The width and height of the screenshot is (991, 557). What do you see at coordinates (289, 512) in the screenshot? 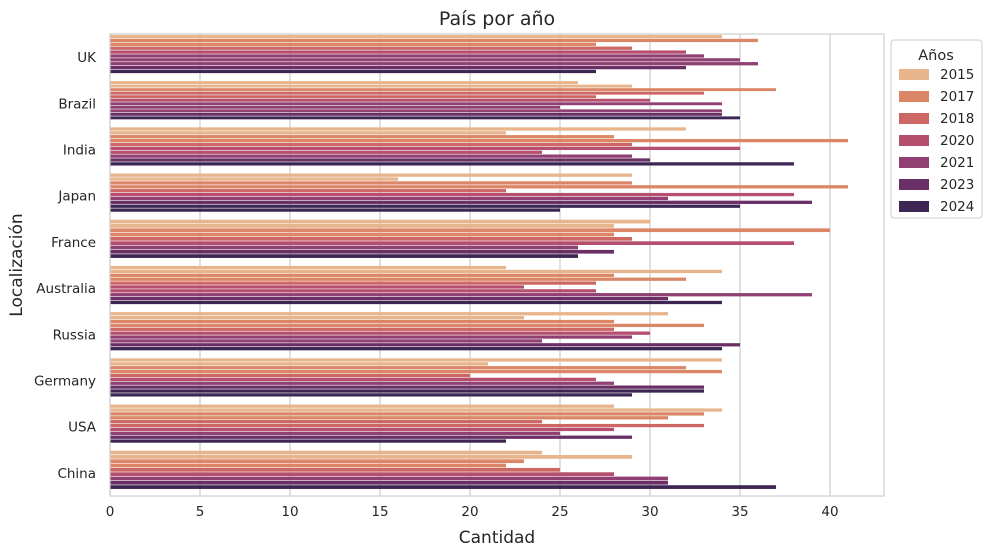
I see `x-tick-label: 10` at bounding box center [289, 512].